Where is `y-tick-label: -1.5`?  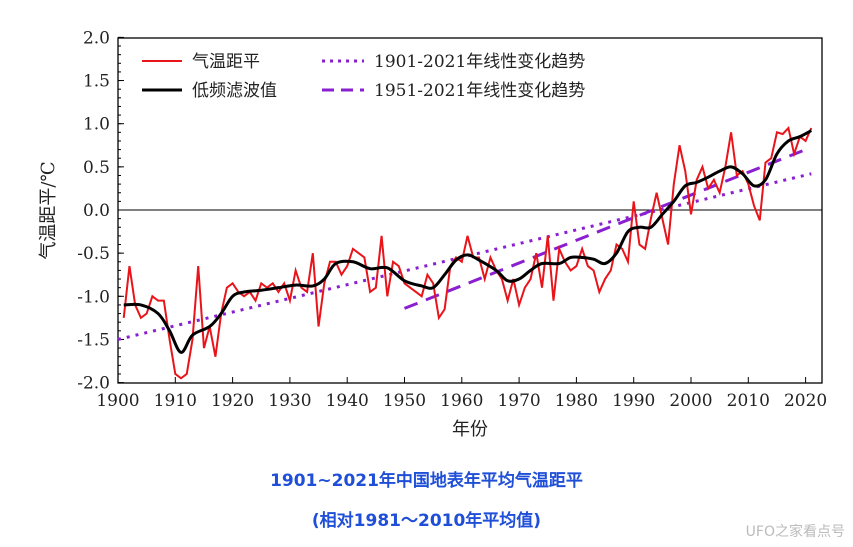
y-tick-label: -1.5 is located at coordinates (93, 340).